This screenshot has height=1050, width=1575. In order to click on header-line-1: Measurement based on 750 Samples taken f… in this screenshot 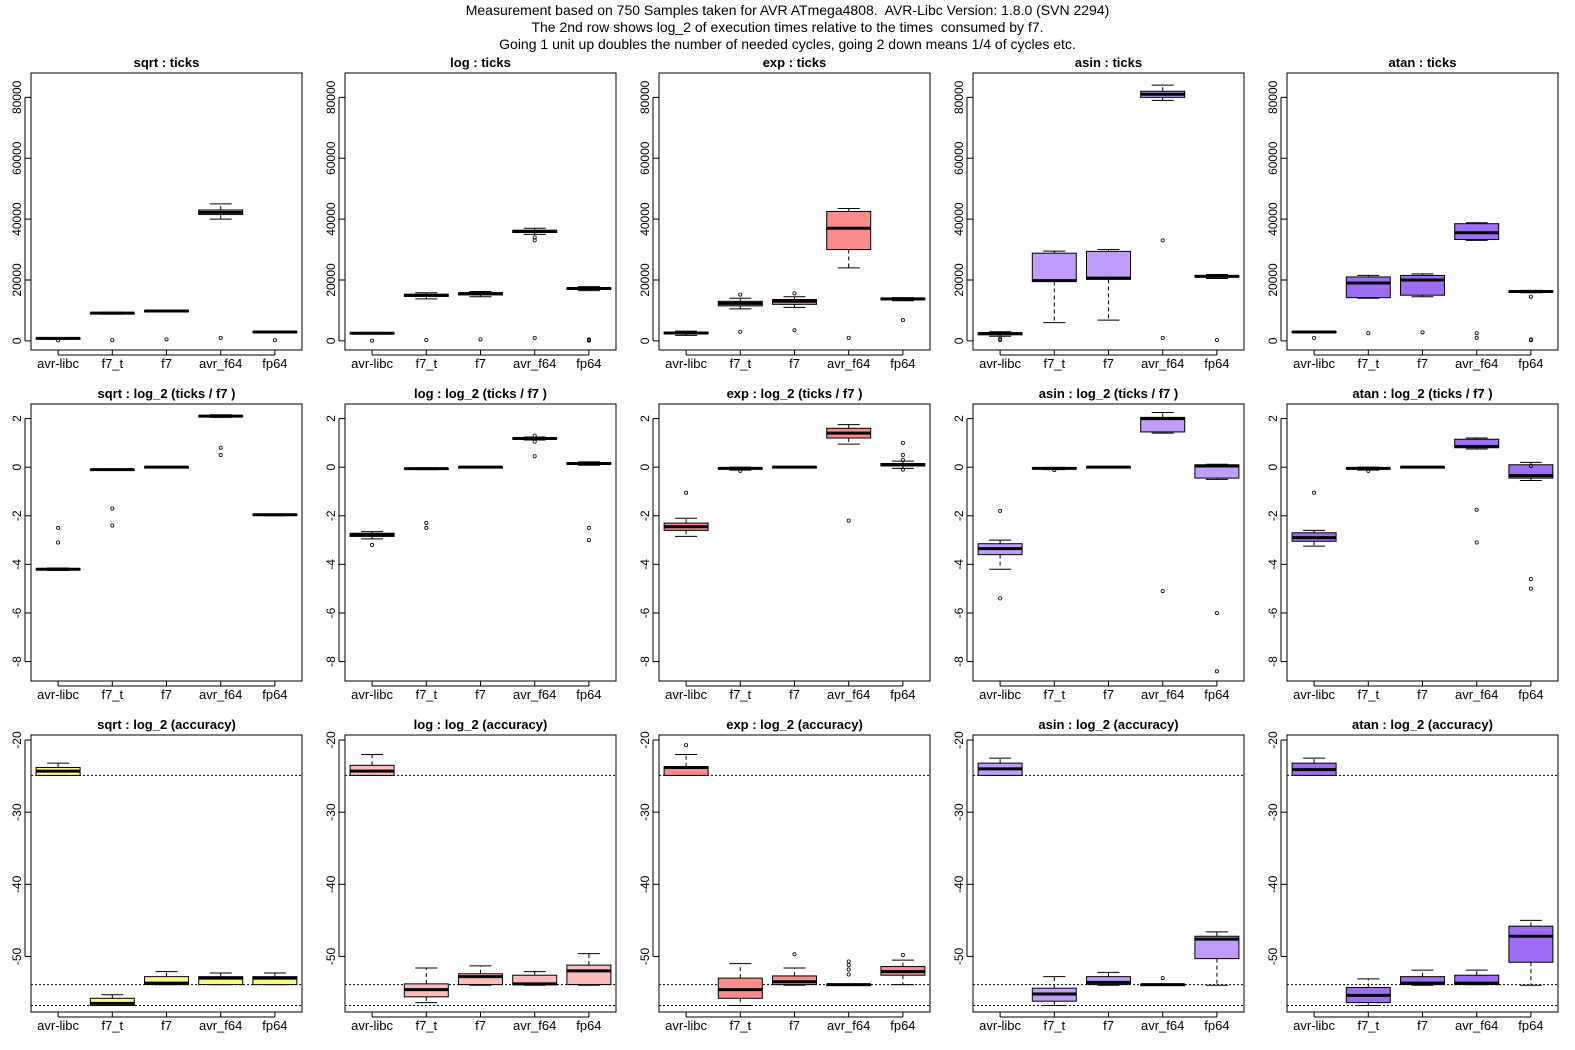, I will do `click(787, 10)`.